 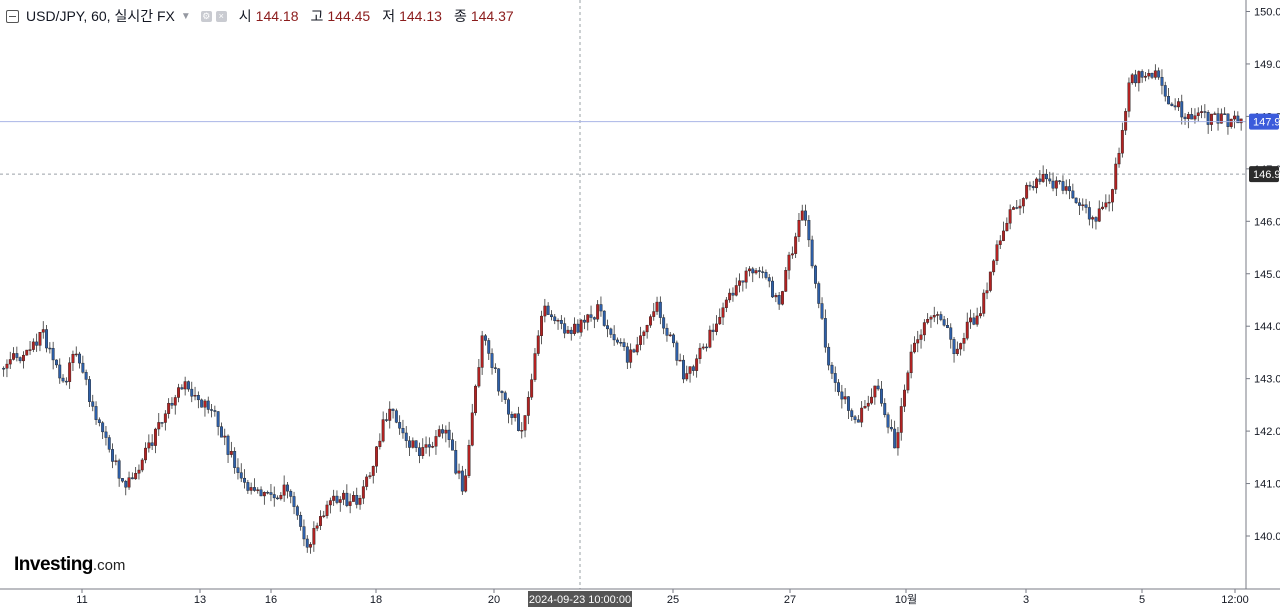 I want to click on symbol-title: USD/JPY, 60, 실시간 FX, so click(x=100, y=16).